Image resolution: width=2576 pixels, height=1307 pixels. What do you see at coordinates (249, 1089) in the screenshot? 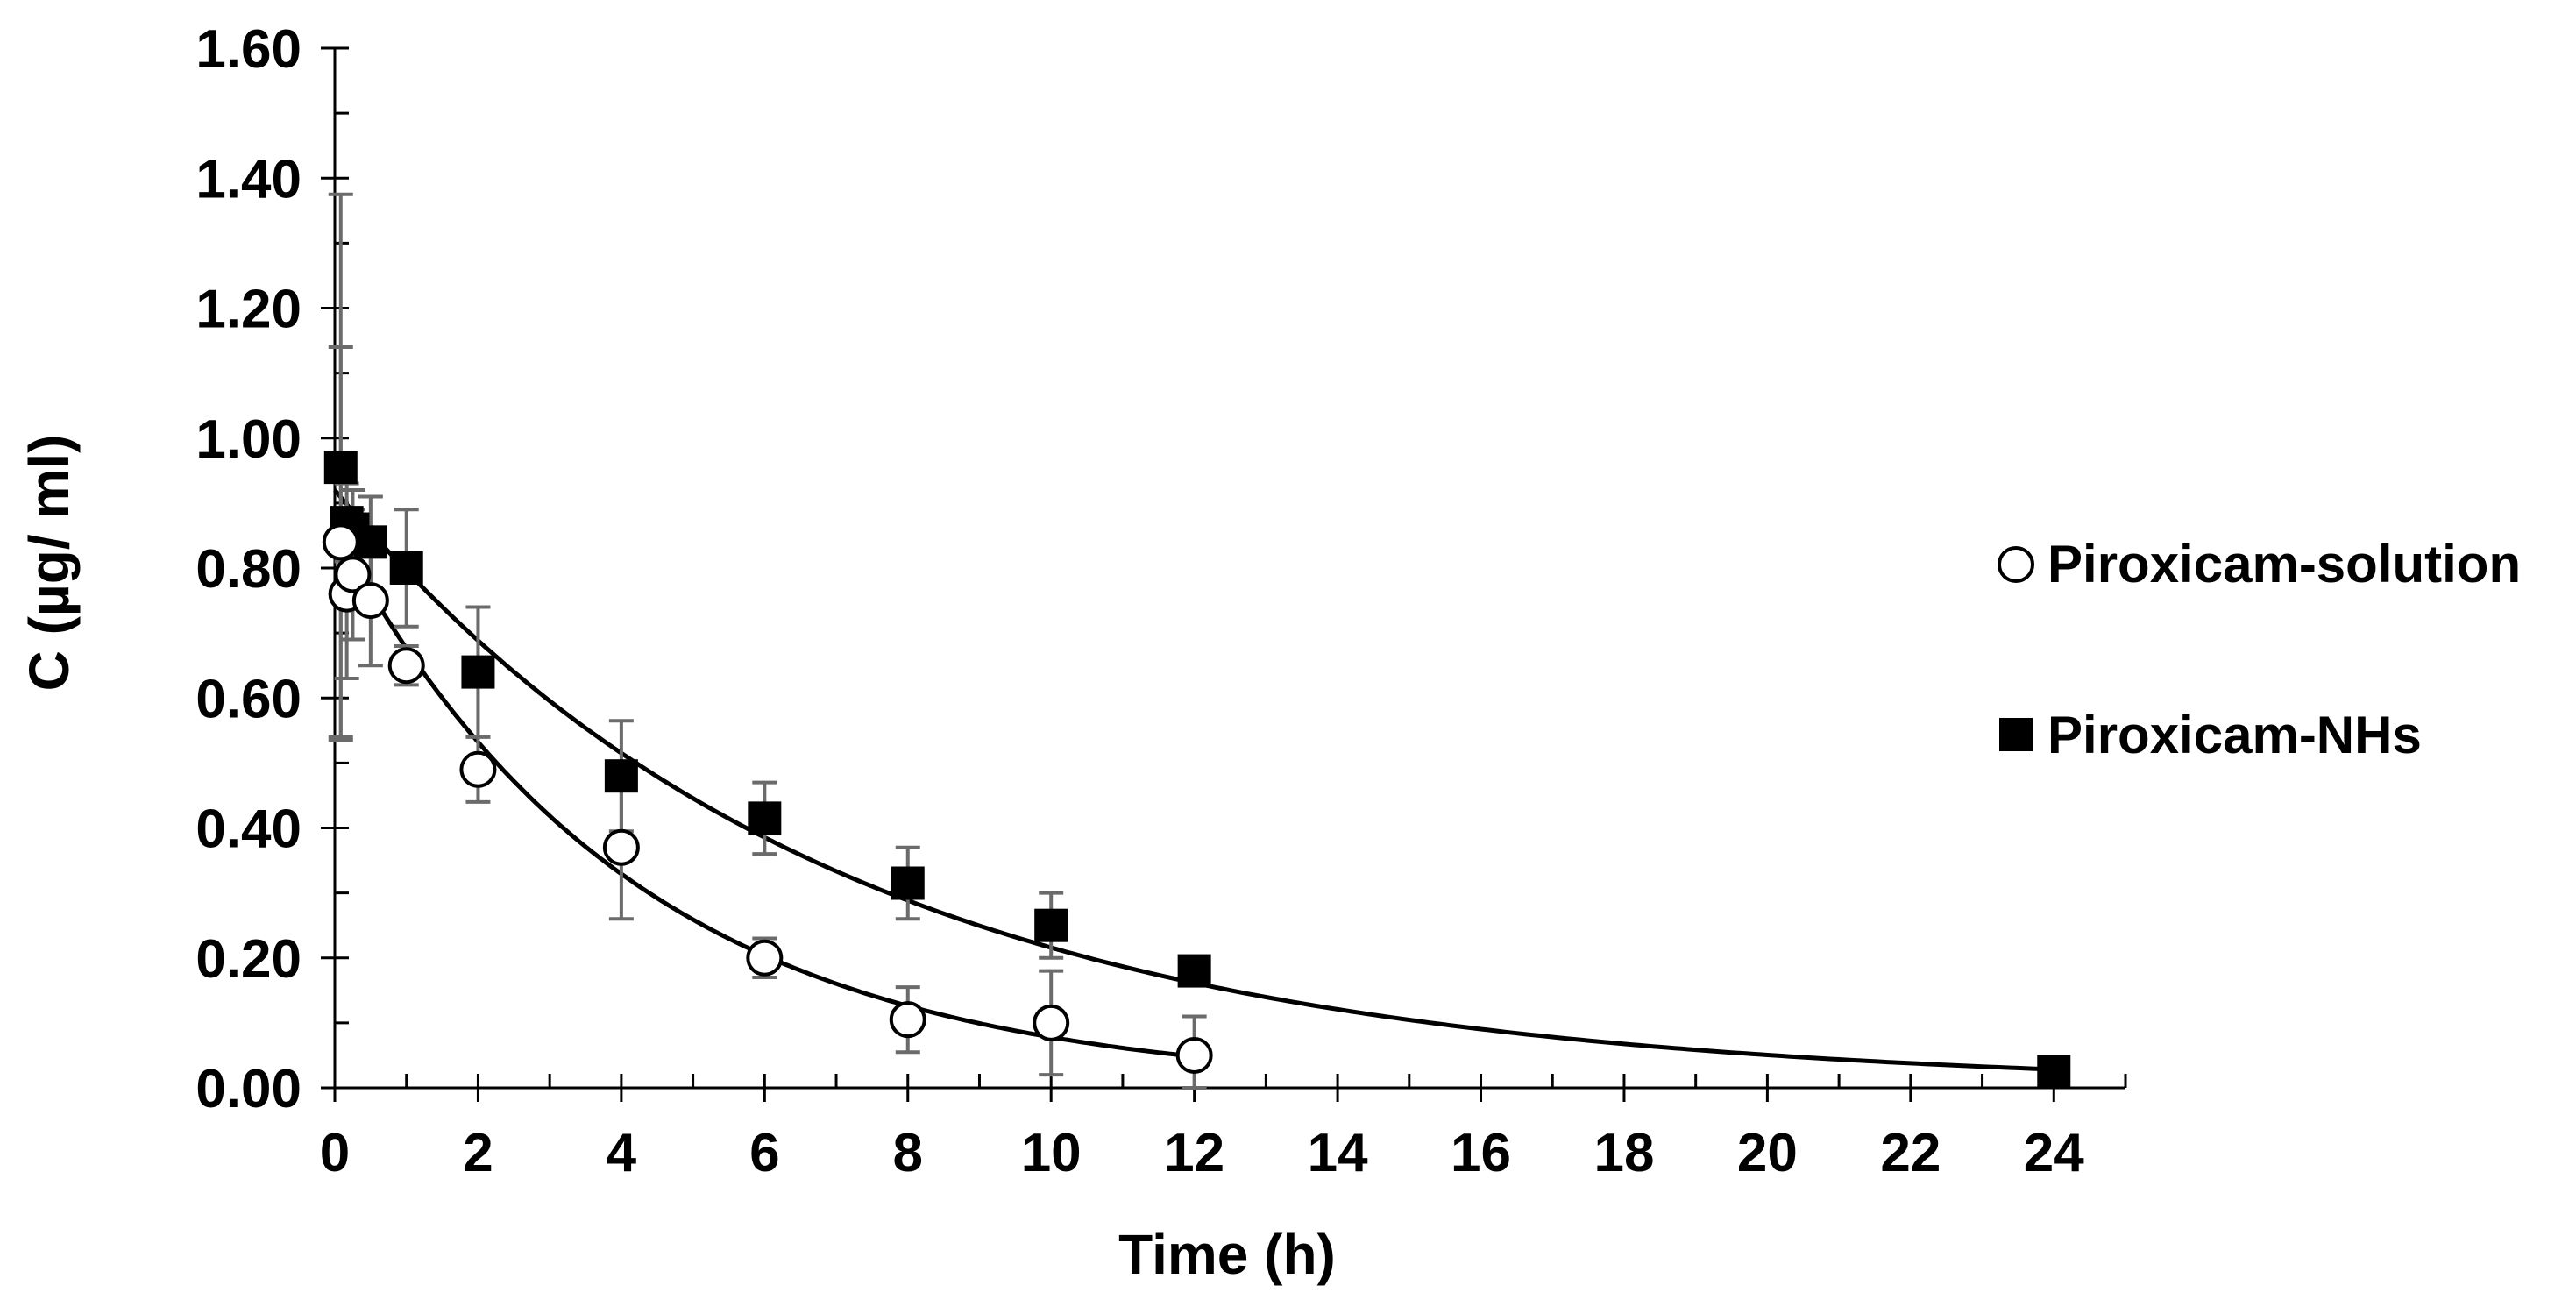
I see `y-tick-label: 0.00` at bounding box center [249, 1089].